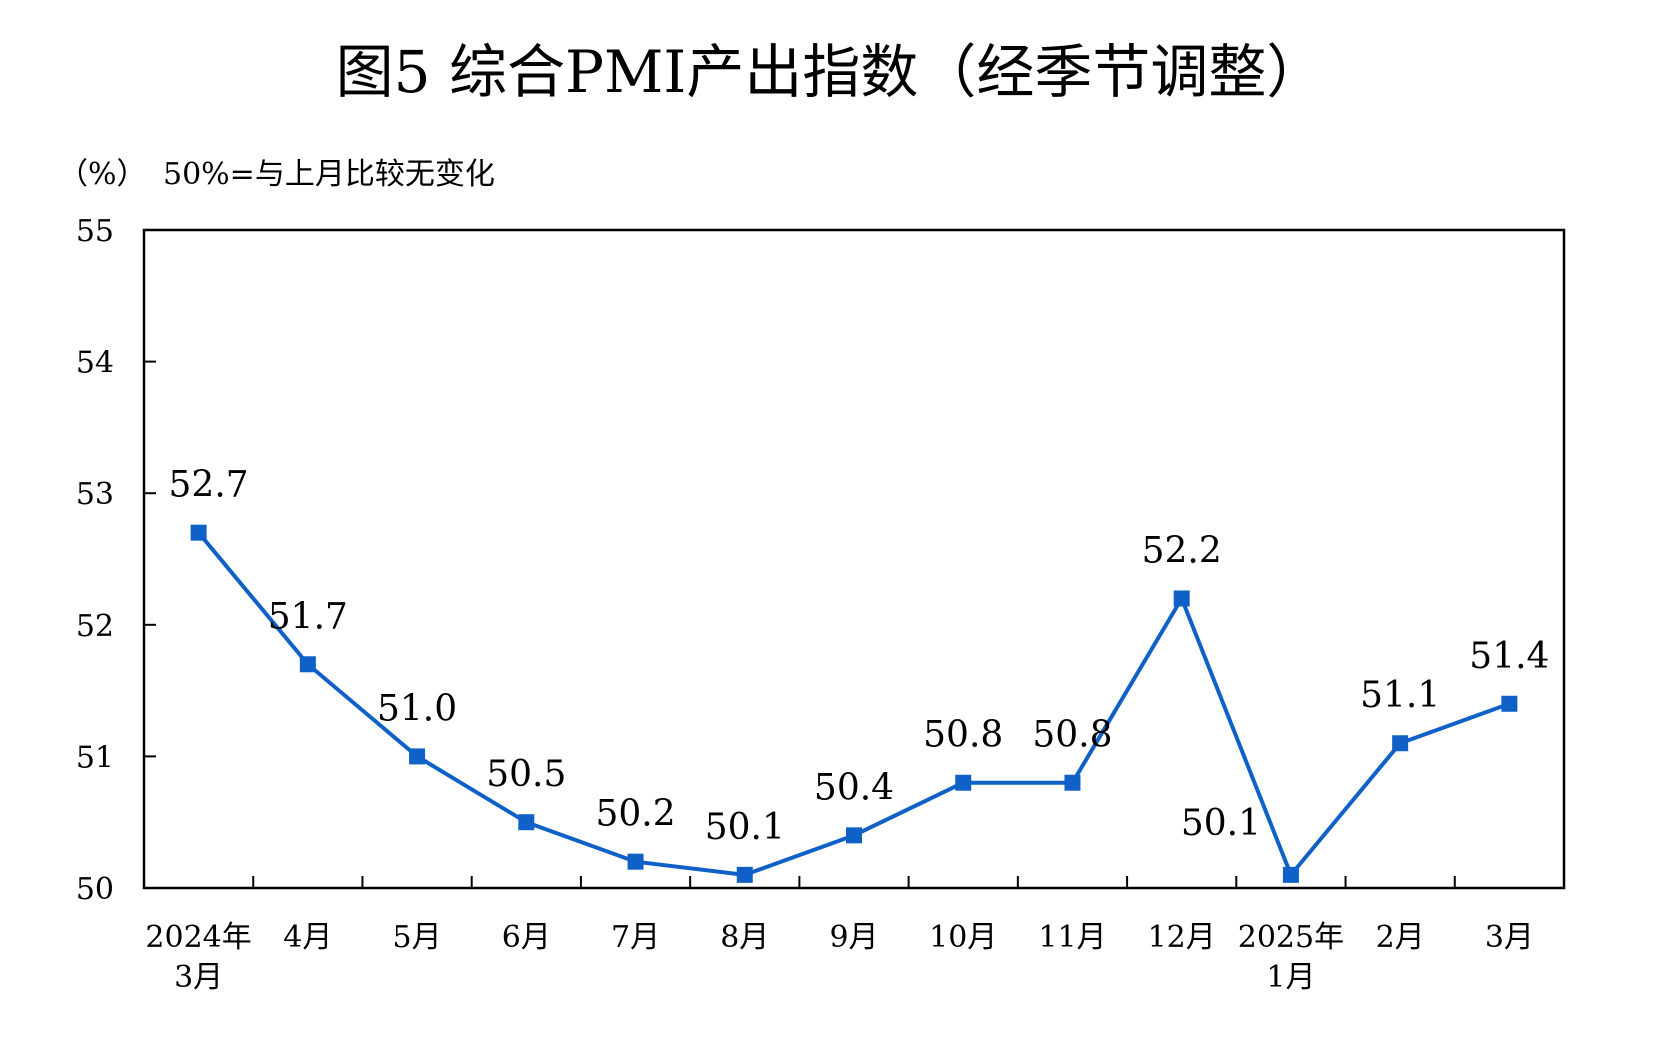 The width and height of the screenshot is (1660, 1040). Describe the element at coordinates (1400, 937) in the screenshot. I see `x-tick-label: 2月` at that location.